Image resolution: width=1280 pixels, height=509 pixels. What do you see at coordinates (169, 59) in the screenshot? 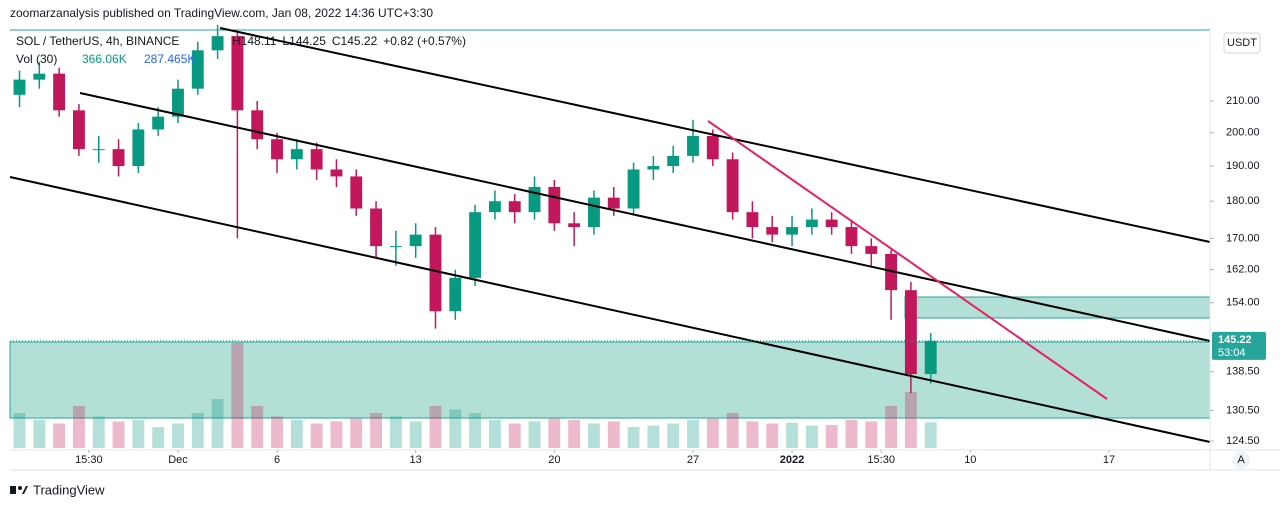
I see `volume-ma-value: 287.465K` at bounding box center [169, 59].